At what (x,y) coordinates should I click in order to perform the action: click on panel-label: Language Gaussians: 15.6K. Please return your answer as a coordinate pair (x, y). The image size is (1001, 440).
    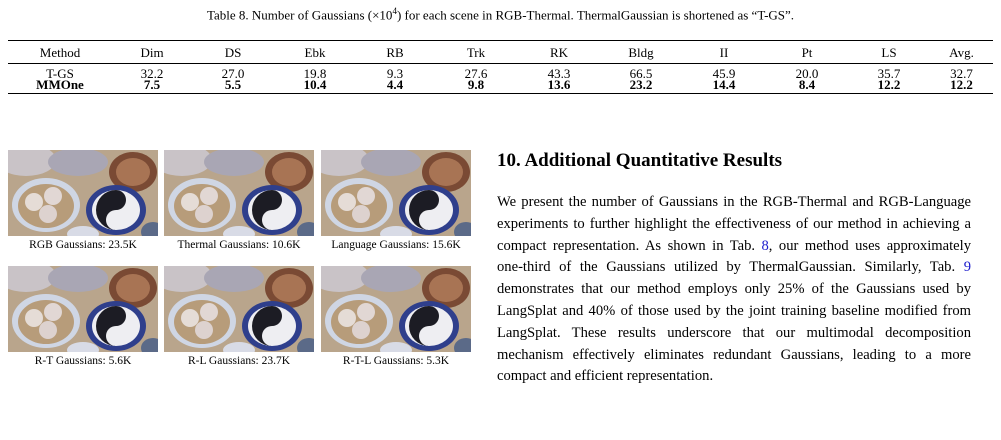
    Looking at the image, I should click on (396, 245).